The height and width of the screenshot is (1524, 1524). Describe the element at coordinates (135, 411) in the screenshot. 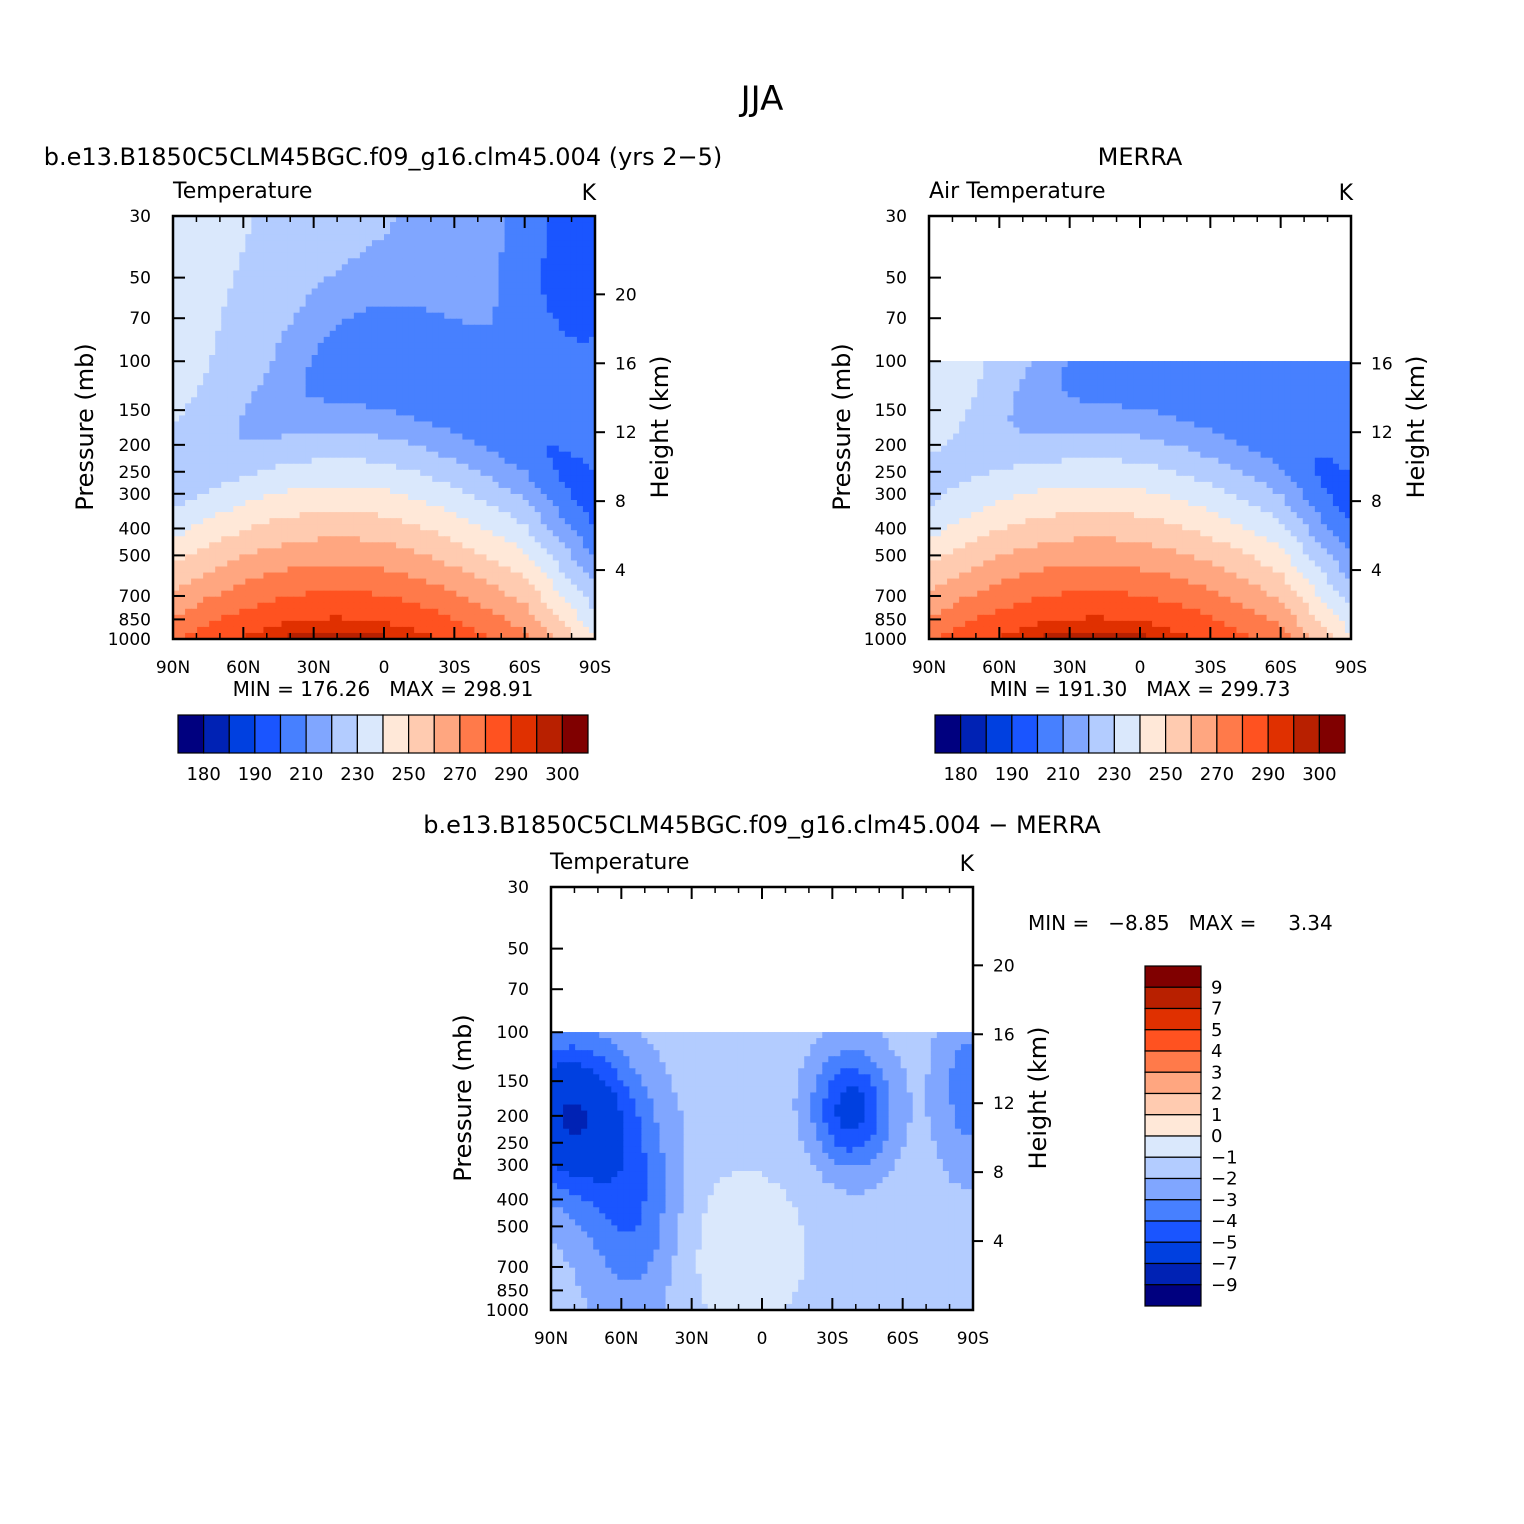

I see `y-tick-label: 150` at that location.